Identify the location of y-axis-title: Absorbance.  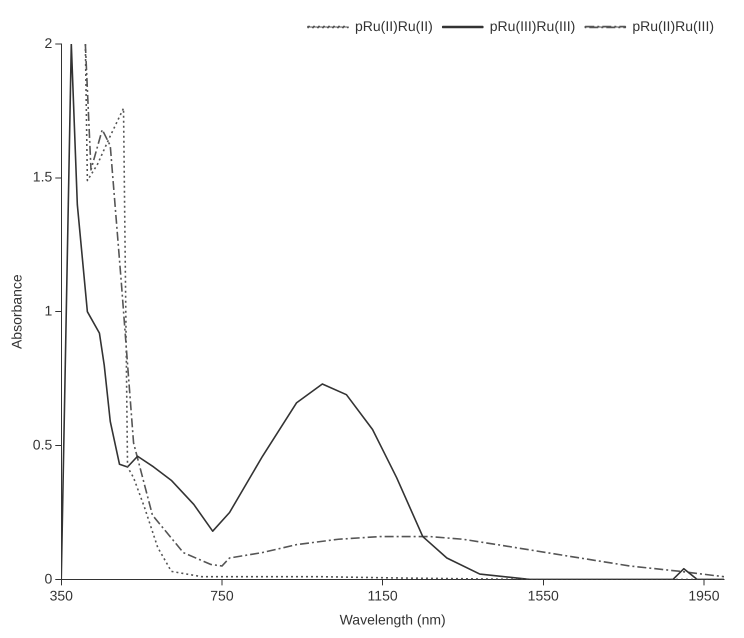
(16, 312).